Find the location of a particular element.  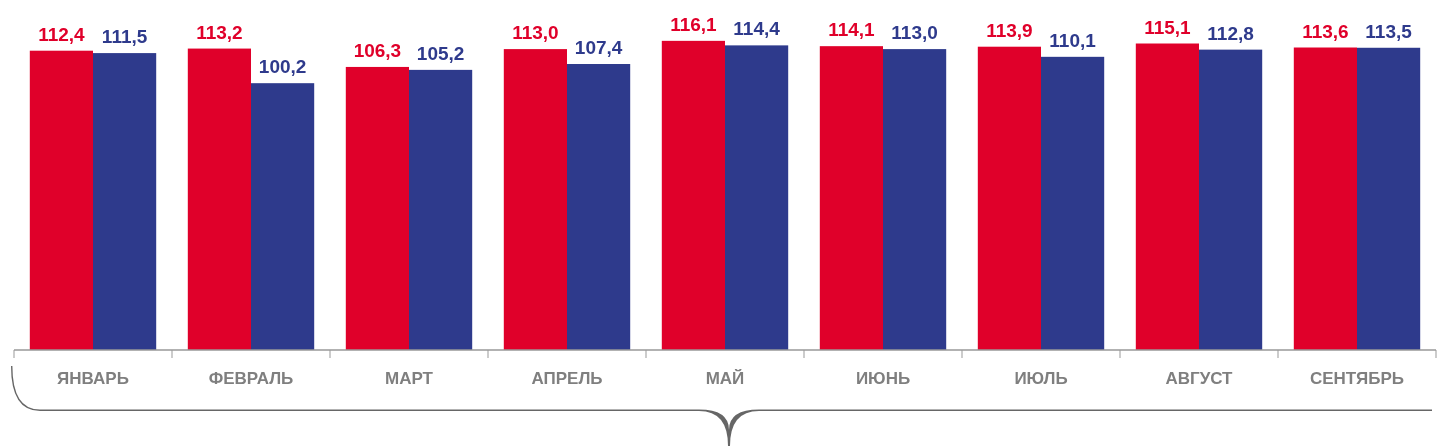

x-tick-label: МАРТ is located at coordinates (409, 378).